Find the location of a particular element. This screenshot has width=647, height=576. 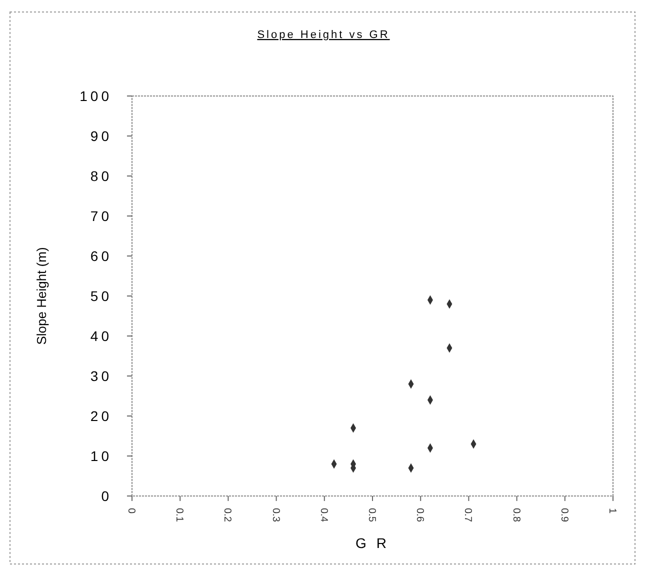

x-tick-label: 0.8 is located at coordinates (516, 515).